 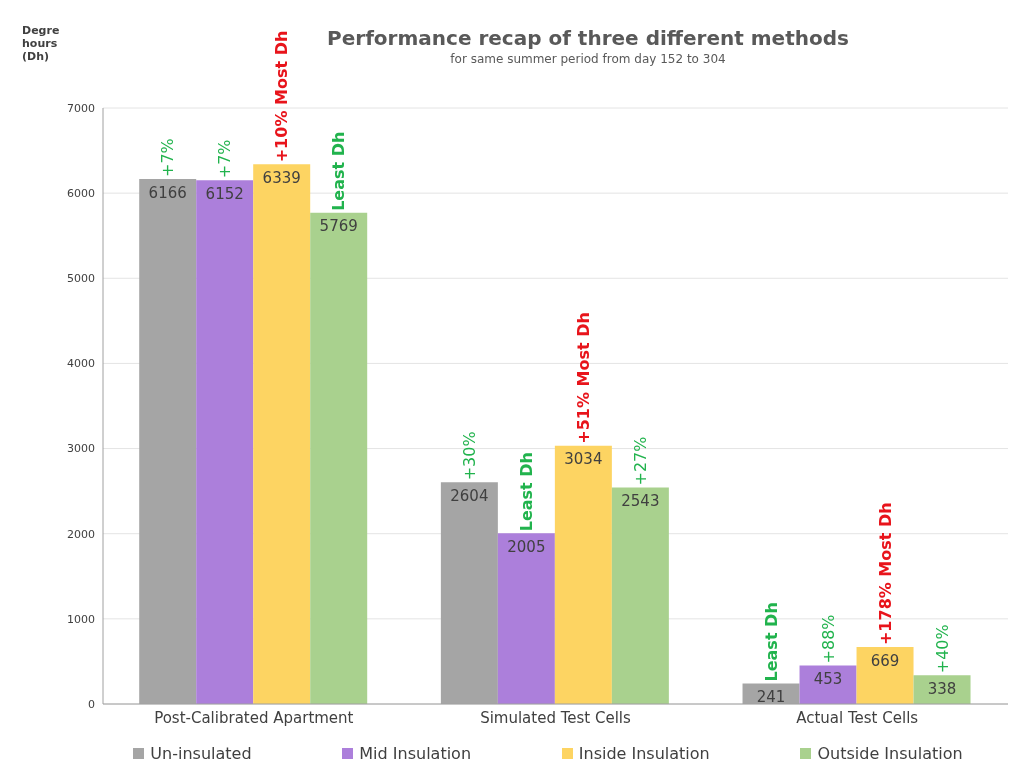 I want to click on annotation: +88%, so click(x=828, y=639).